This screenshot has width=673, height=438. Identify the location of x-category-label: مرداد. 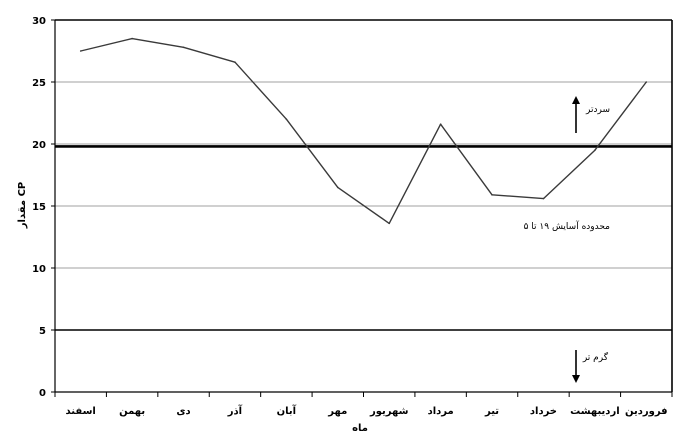
(441, 411).